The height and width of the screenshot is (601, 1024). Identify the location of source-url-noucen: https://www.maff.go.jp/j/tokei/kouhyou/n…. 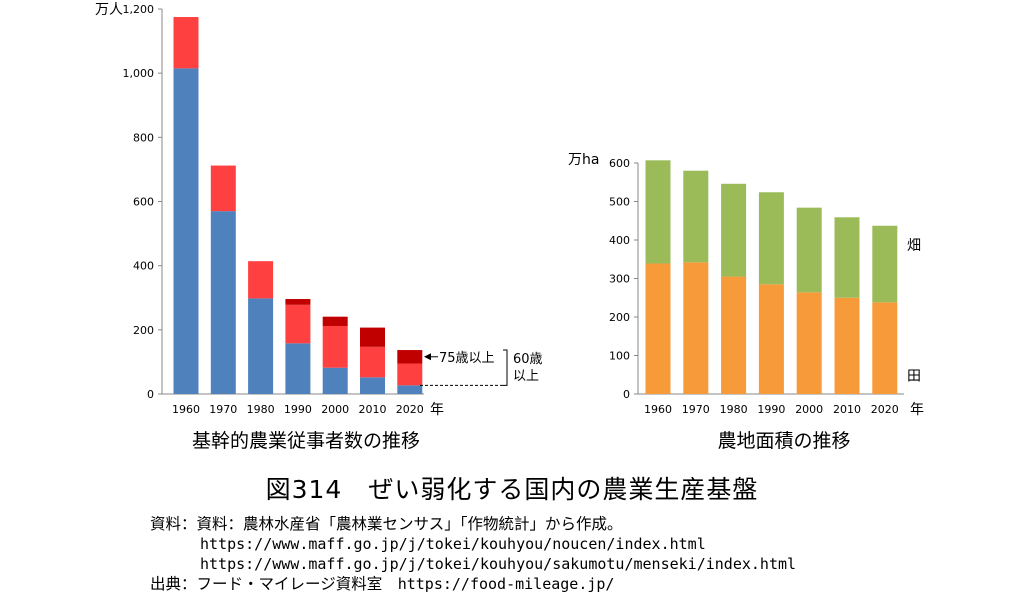
(453, 544).